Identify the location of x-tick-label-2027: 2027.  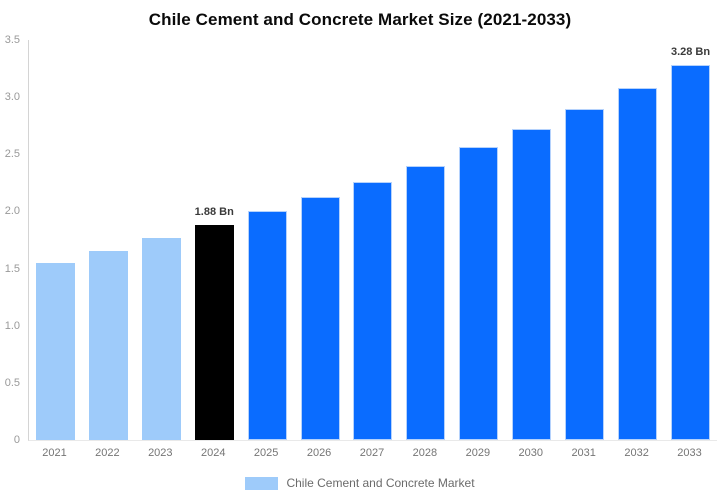
(372, 453).